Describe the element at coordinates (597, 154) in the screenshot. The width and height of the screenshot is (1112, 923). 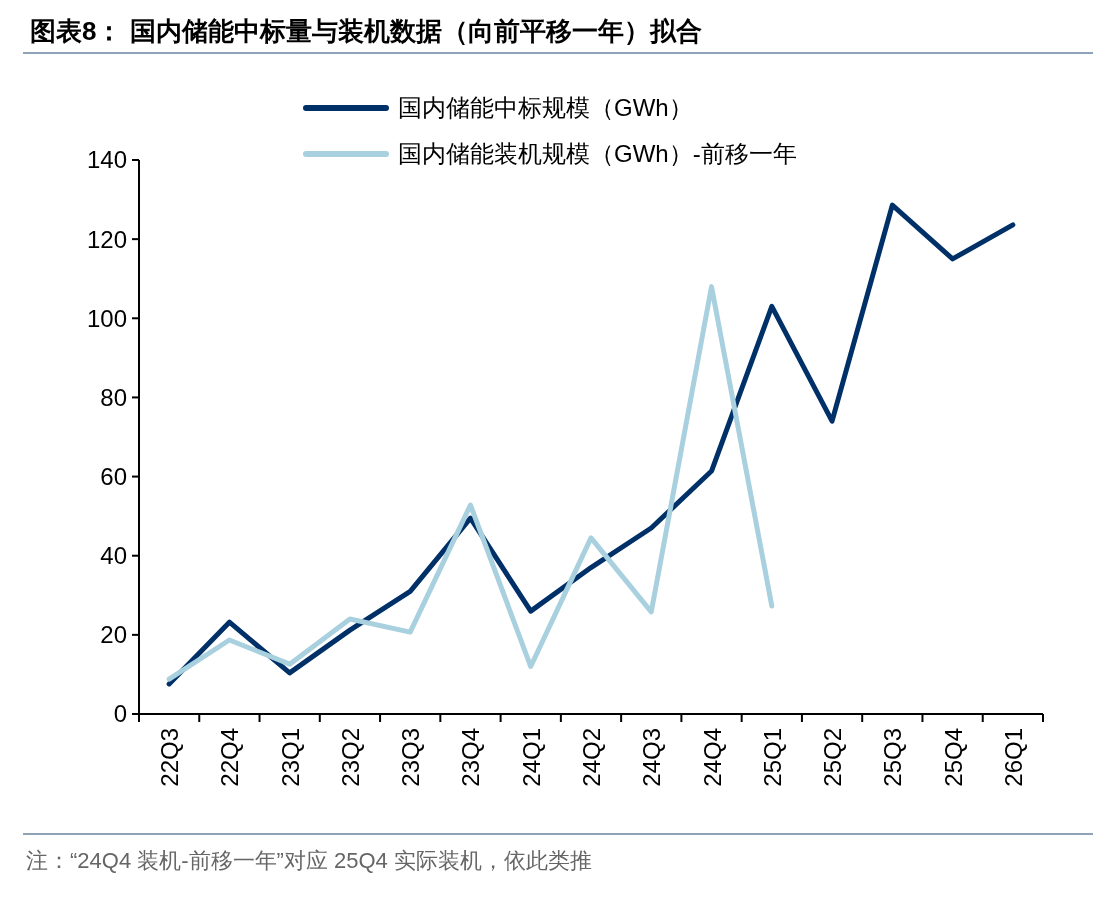
I see `legend-label: 国内储能装机规模（GWh）-前移一年` at that location.